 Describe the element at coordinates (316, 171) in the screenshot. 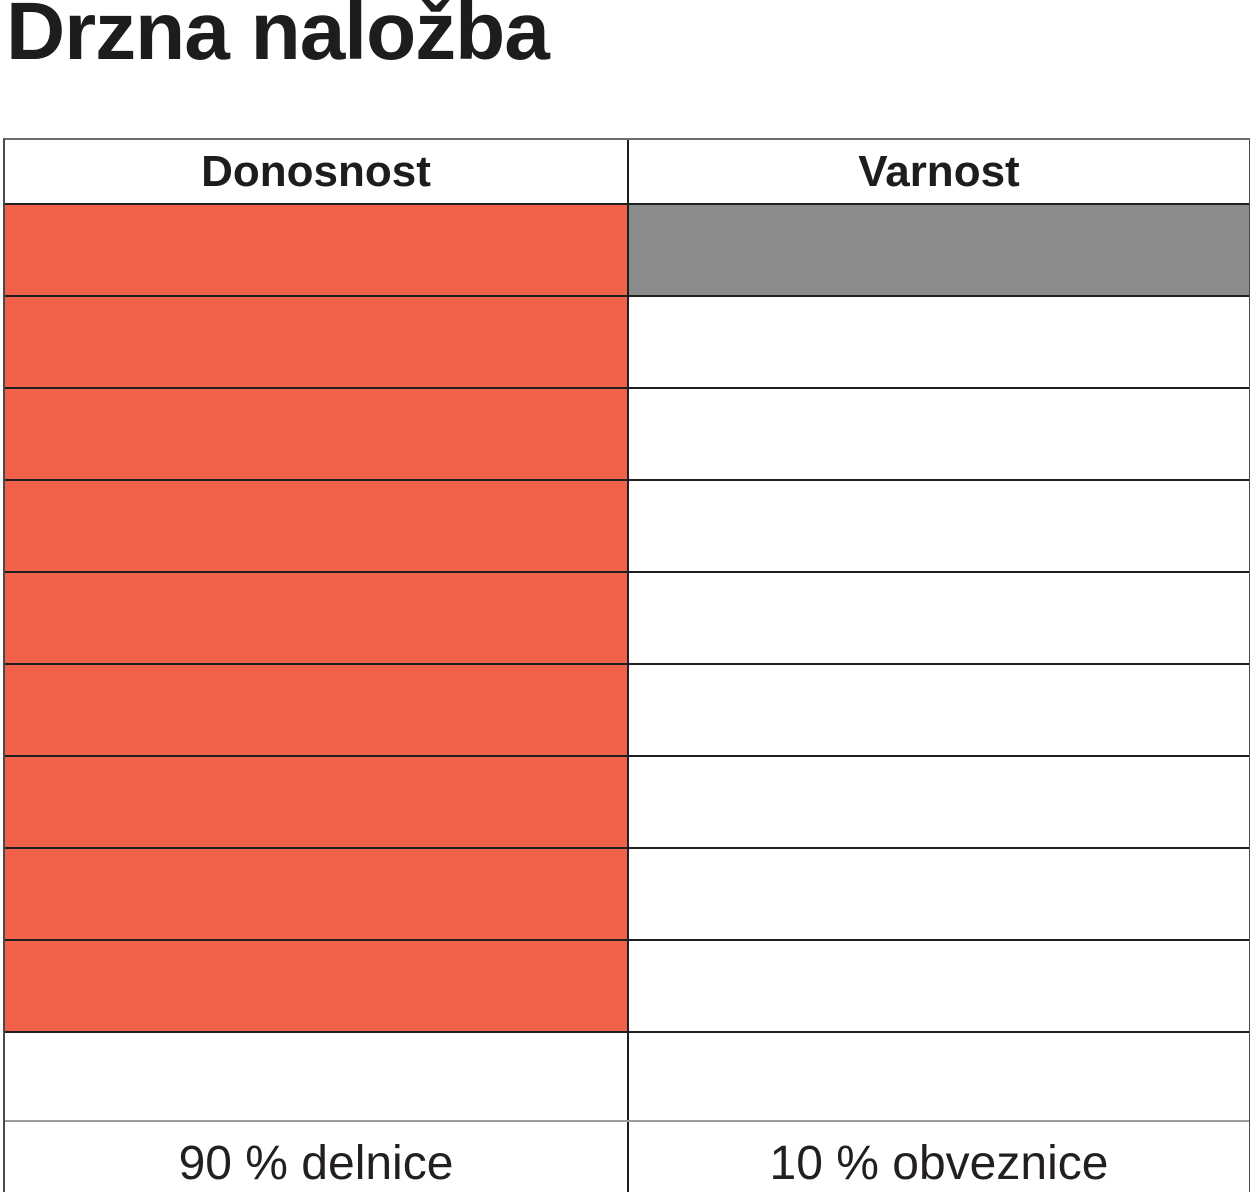

I see `column-header-donosnost: Donosnost` at that location.